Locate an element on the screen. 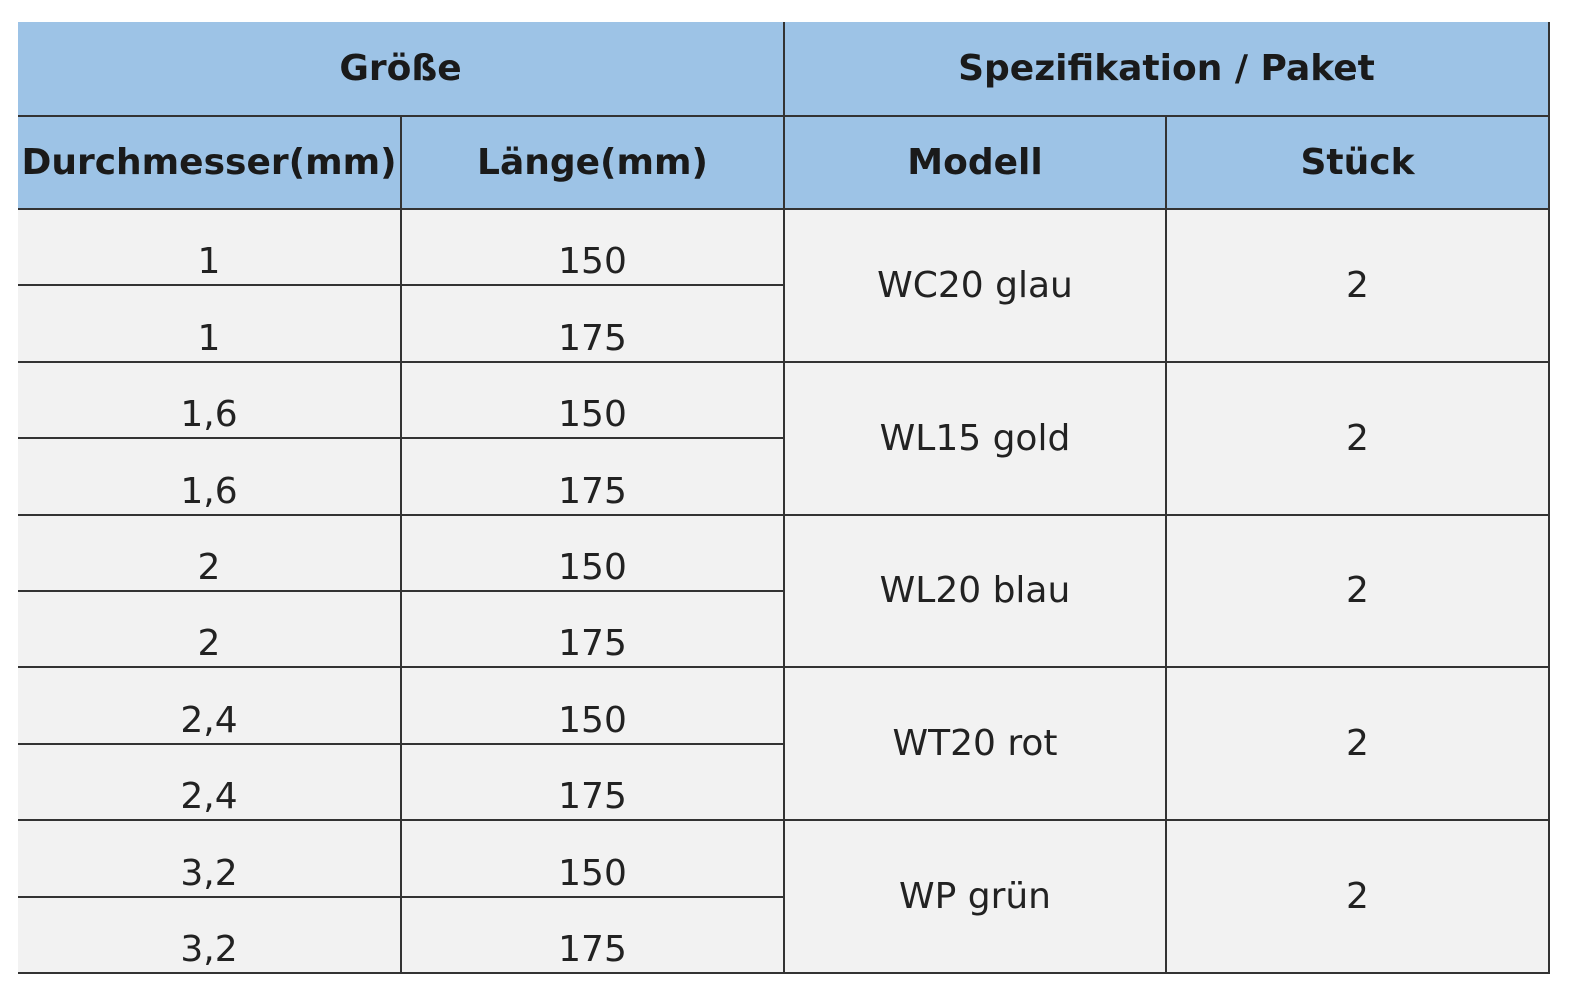 This screenshot has height=1000, width=1576. model-cell: WC20 glau is located at coordinates (976, 286).